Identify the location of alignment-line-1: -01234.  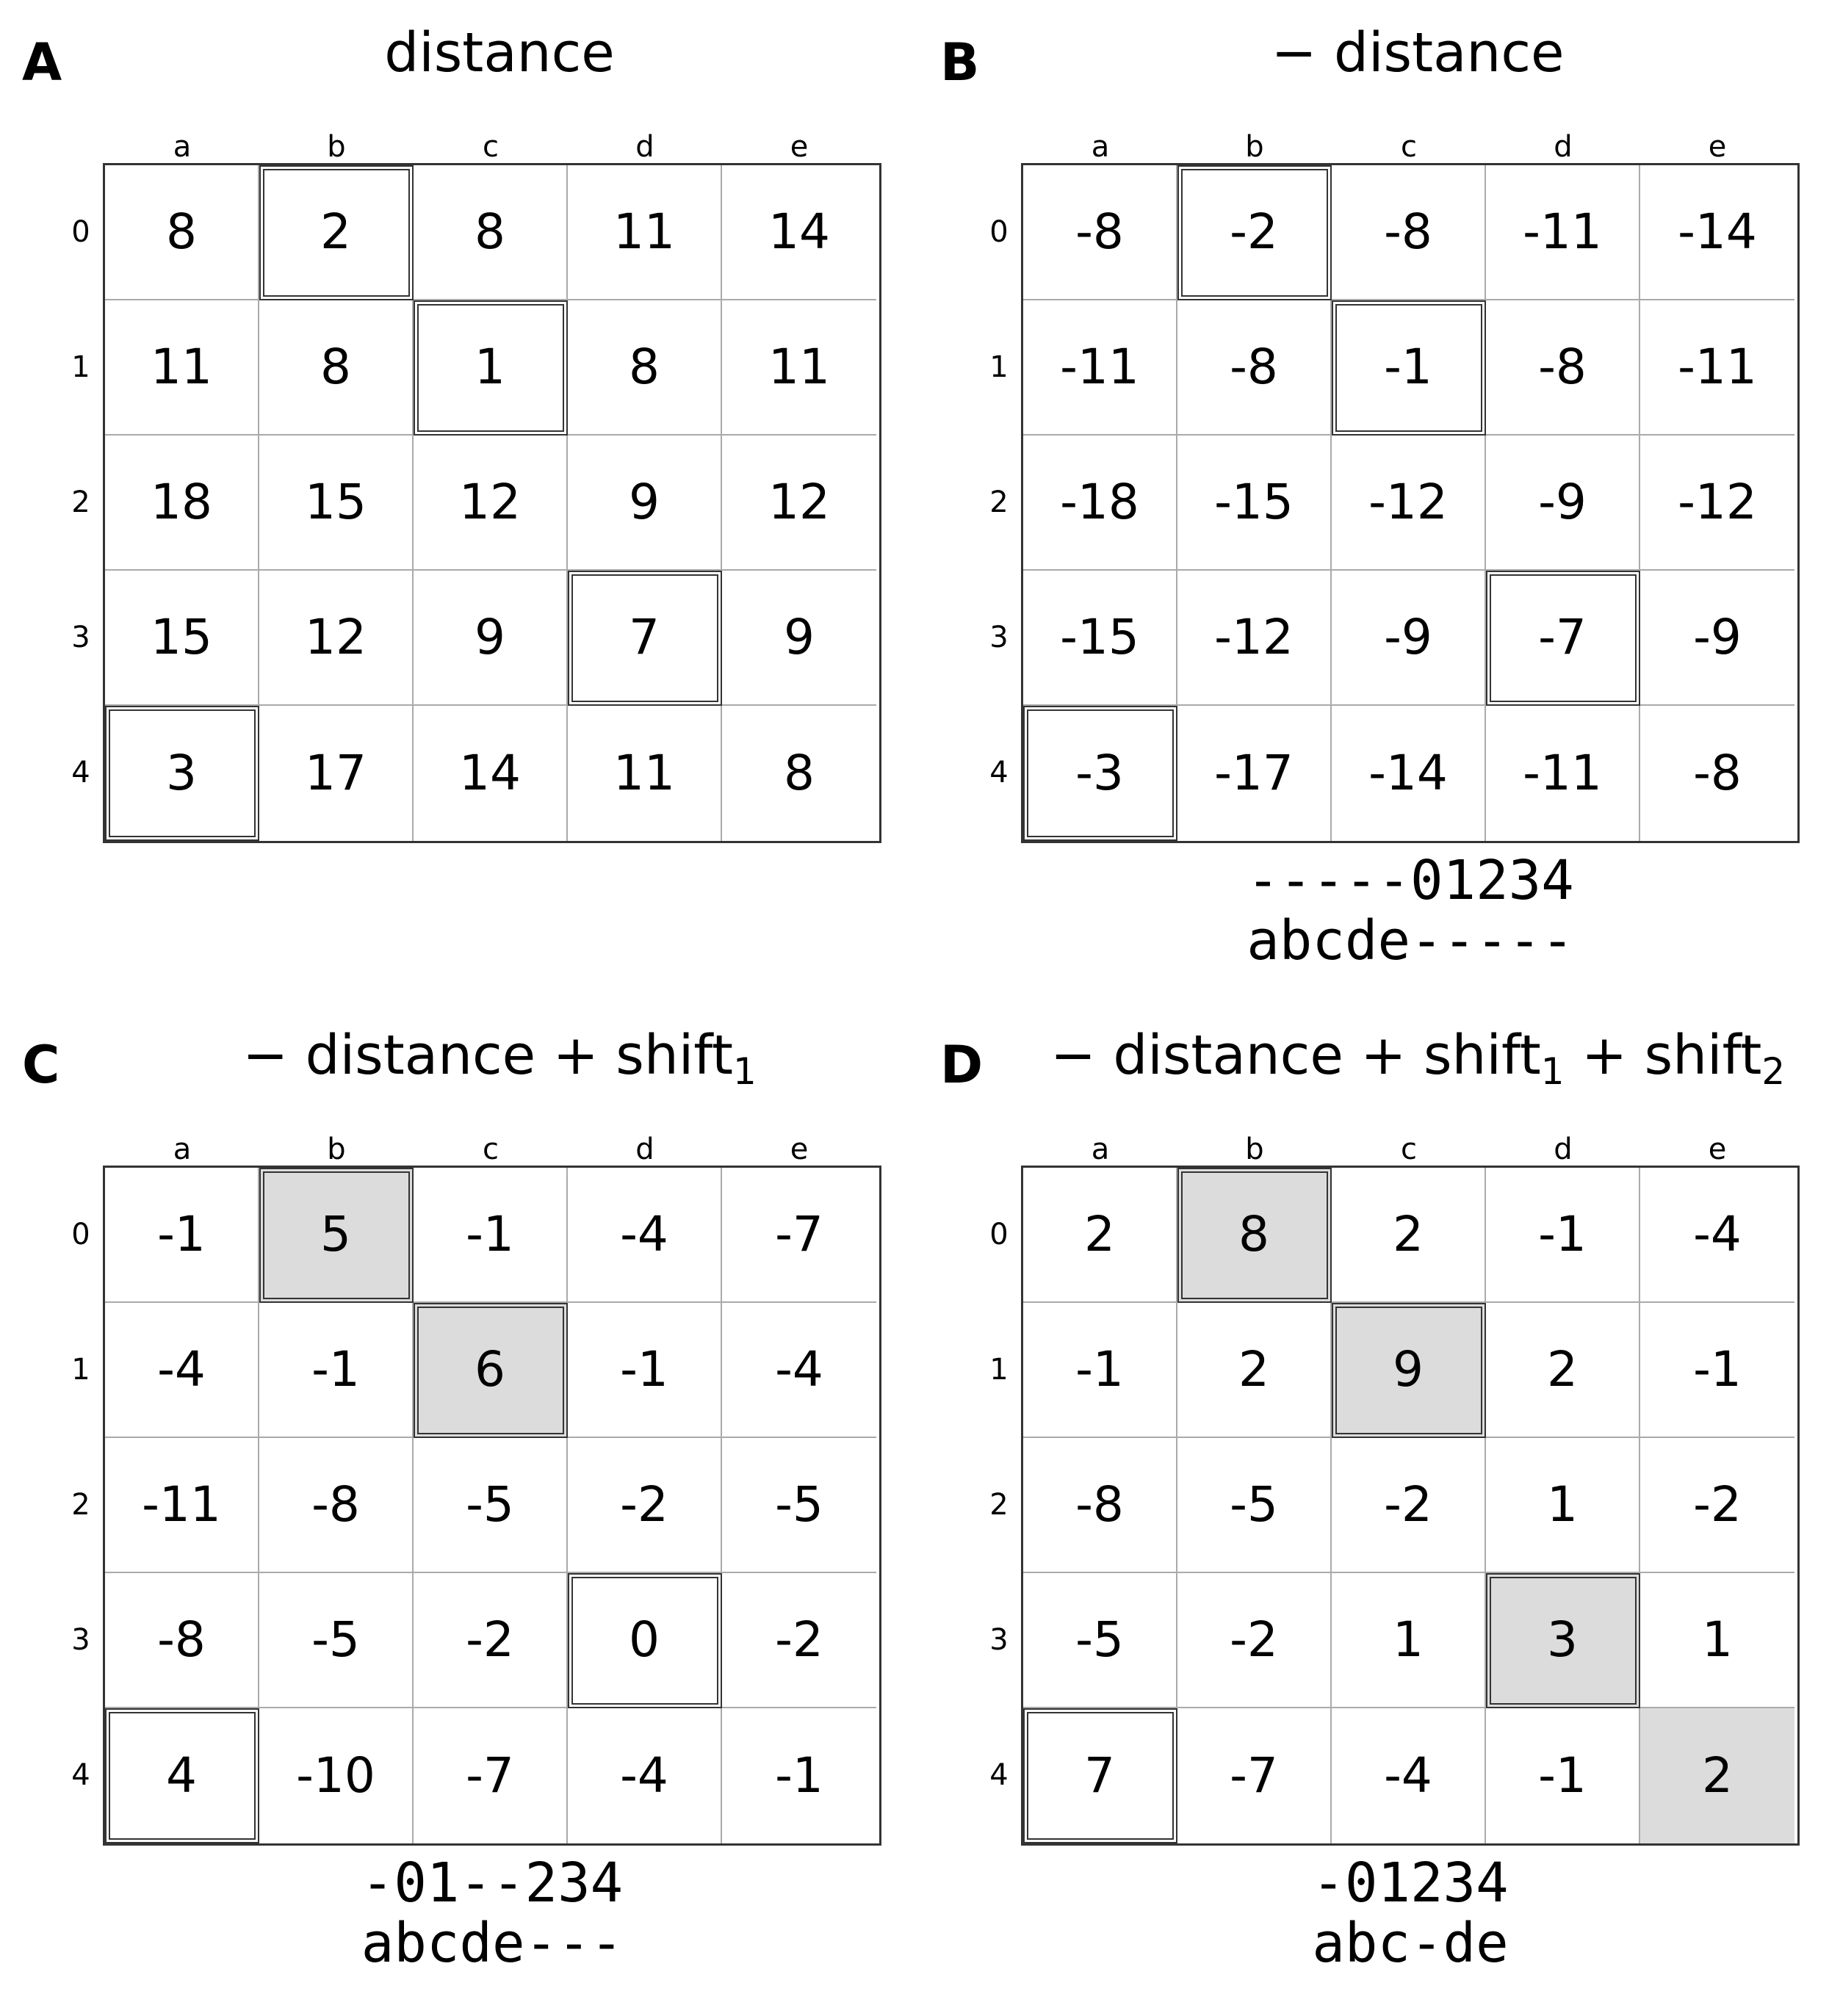
(1410, 1883).